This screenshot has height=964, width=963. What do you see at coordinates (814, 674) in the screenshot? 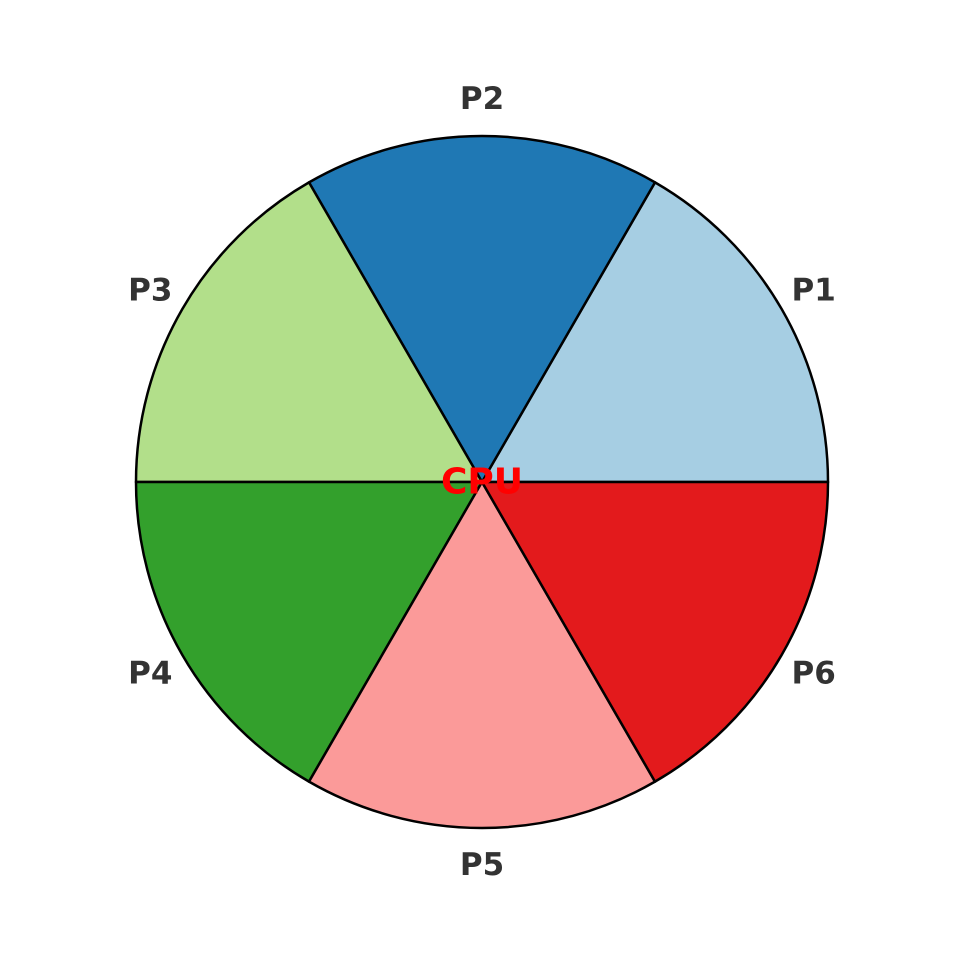
I see `pie-label-p6: P6` at bounding box center [814, 674].